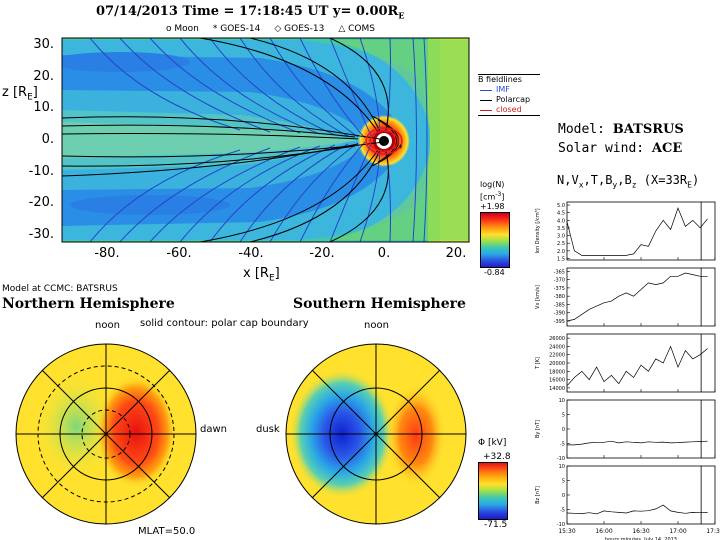 The height and width of the screenshot is (540, 720). Describe the element at coordinates (557, 356) in the screenshot. I see `timeseries-ytick-label: 22000` at that location.